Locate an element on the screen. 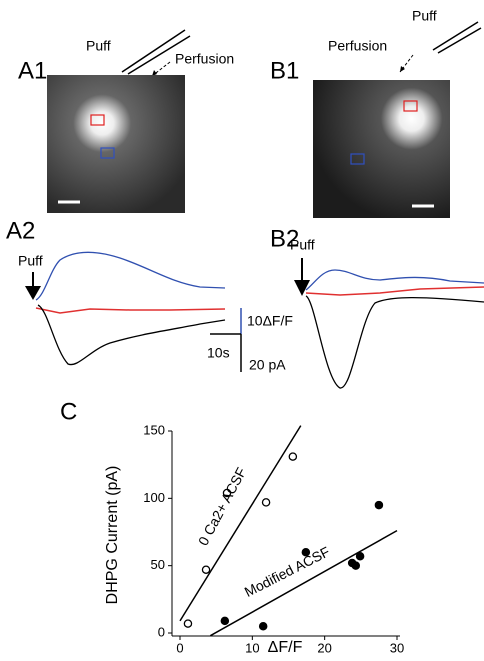 The image size is (484, 661). scale-label: 20 pA is located at coordinates (267, 365).